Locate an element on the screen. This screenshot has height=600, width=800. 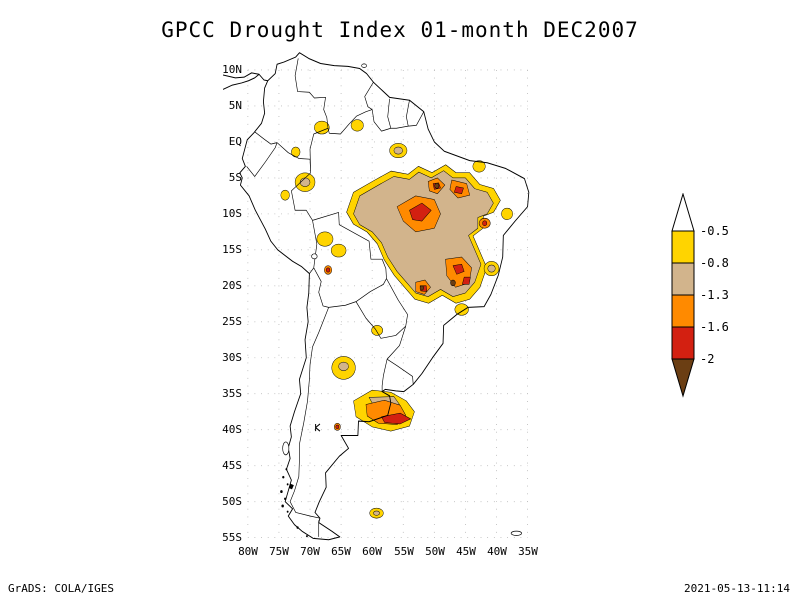
lat-label: 5N is located at coordinates (235, 105).